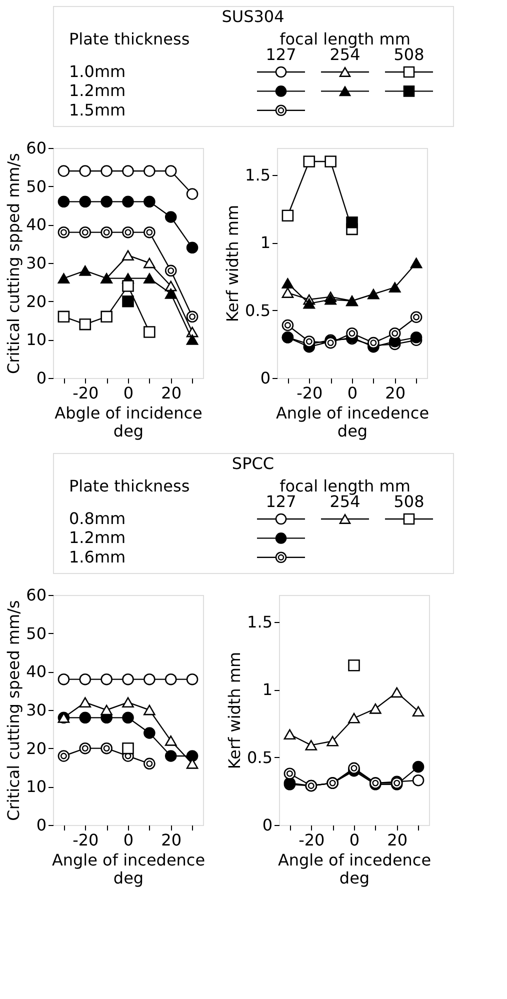 The height and width of the screenshot is (999, 507). I want to click on text: 1.0mm, so click(97, 71).